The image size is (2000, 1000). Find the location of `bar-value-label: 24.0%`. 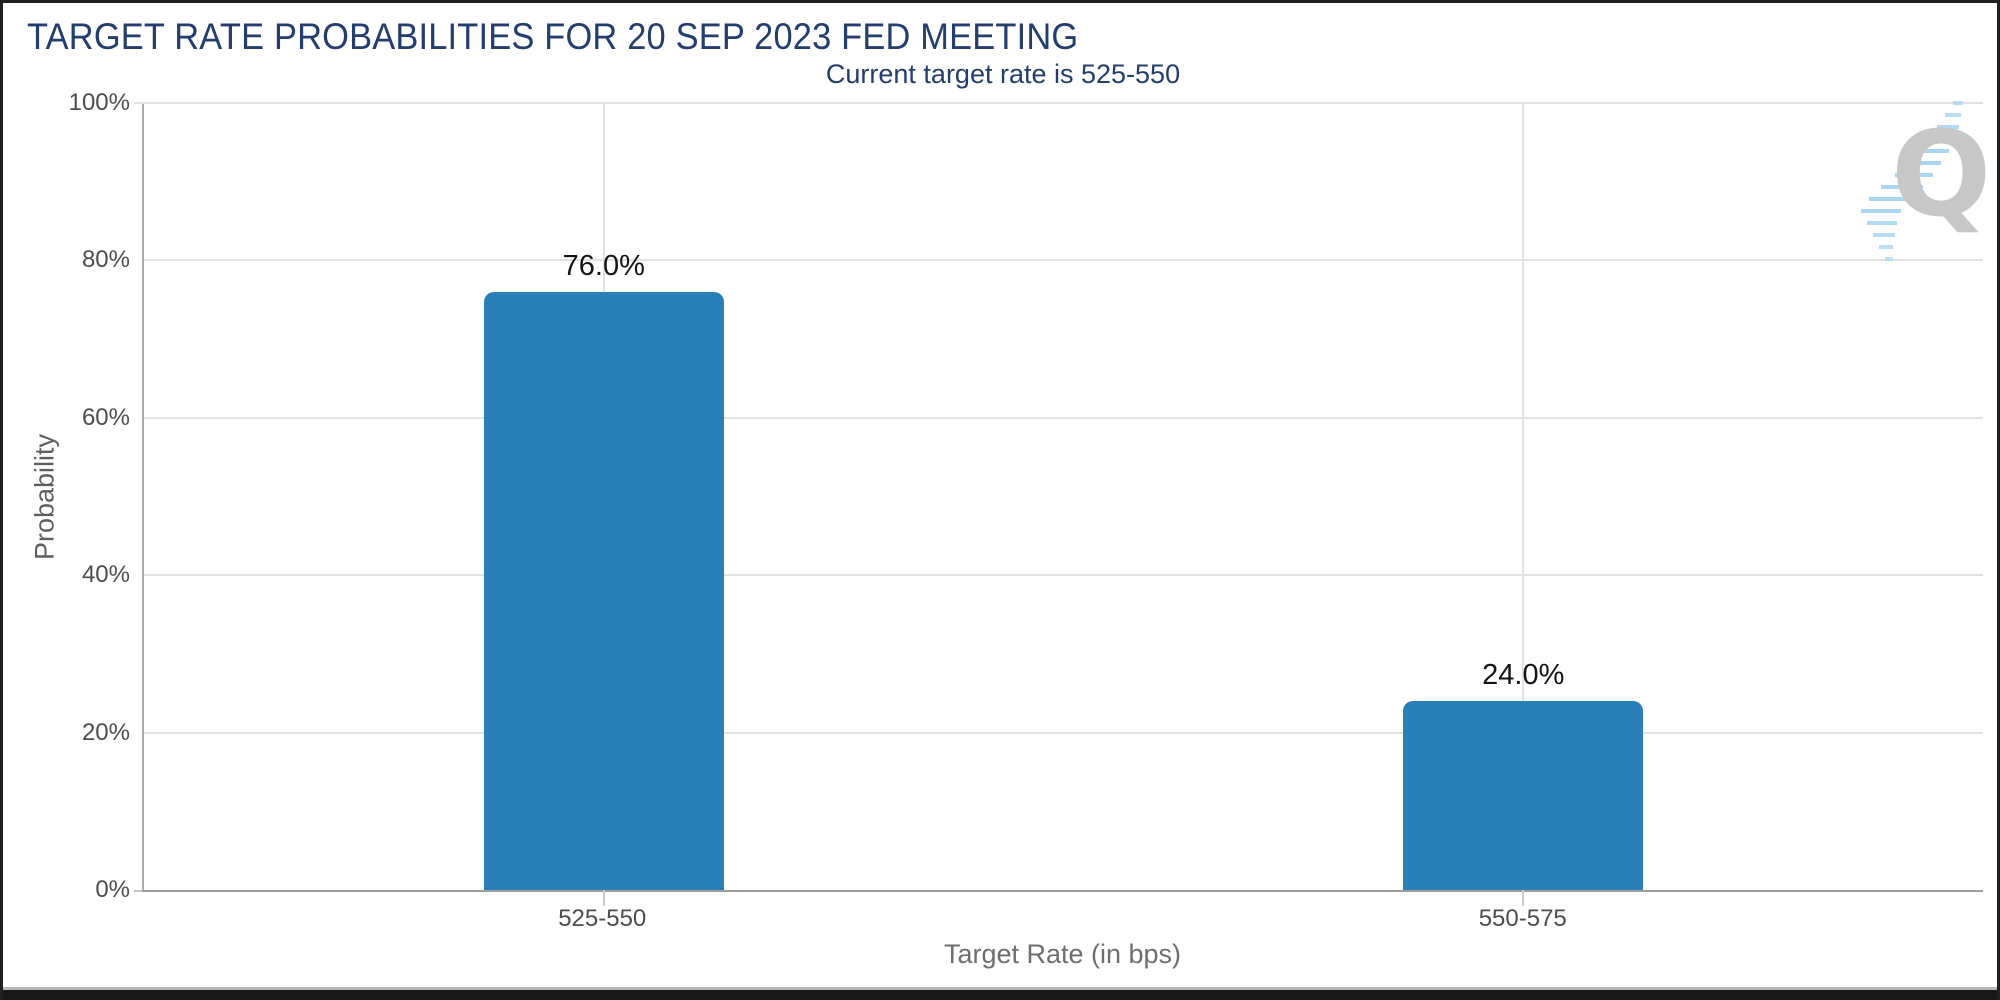

bar-value-label: 24.0% is located at coordinates (1523, 675).